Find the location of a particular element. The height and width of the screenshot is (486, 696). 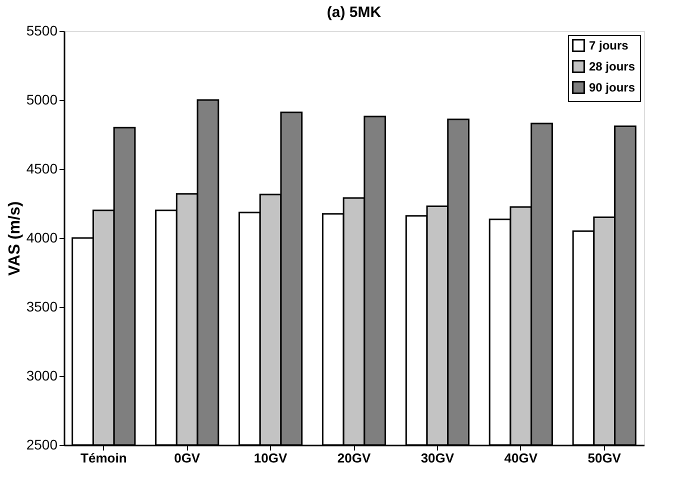

y-tick-label: 4500 is located at coordinates (42, 168).